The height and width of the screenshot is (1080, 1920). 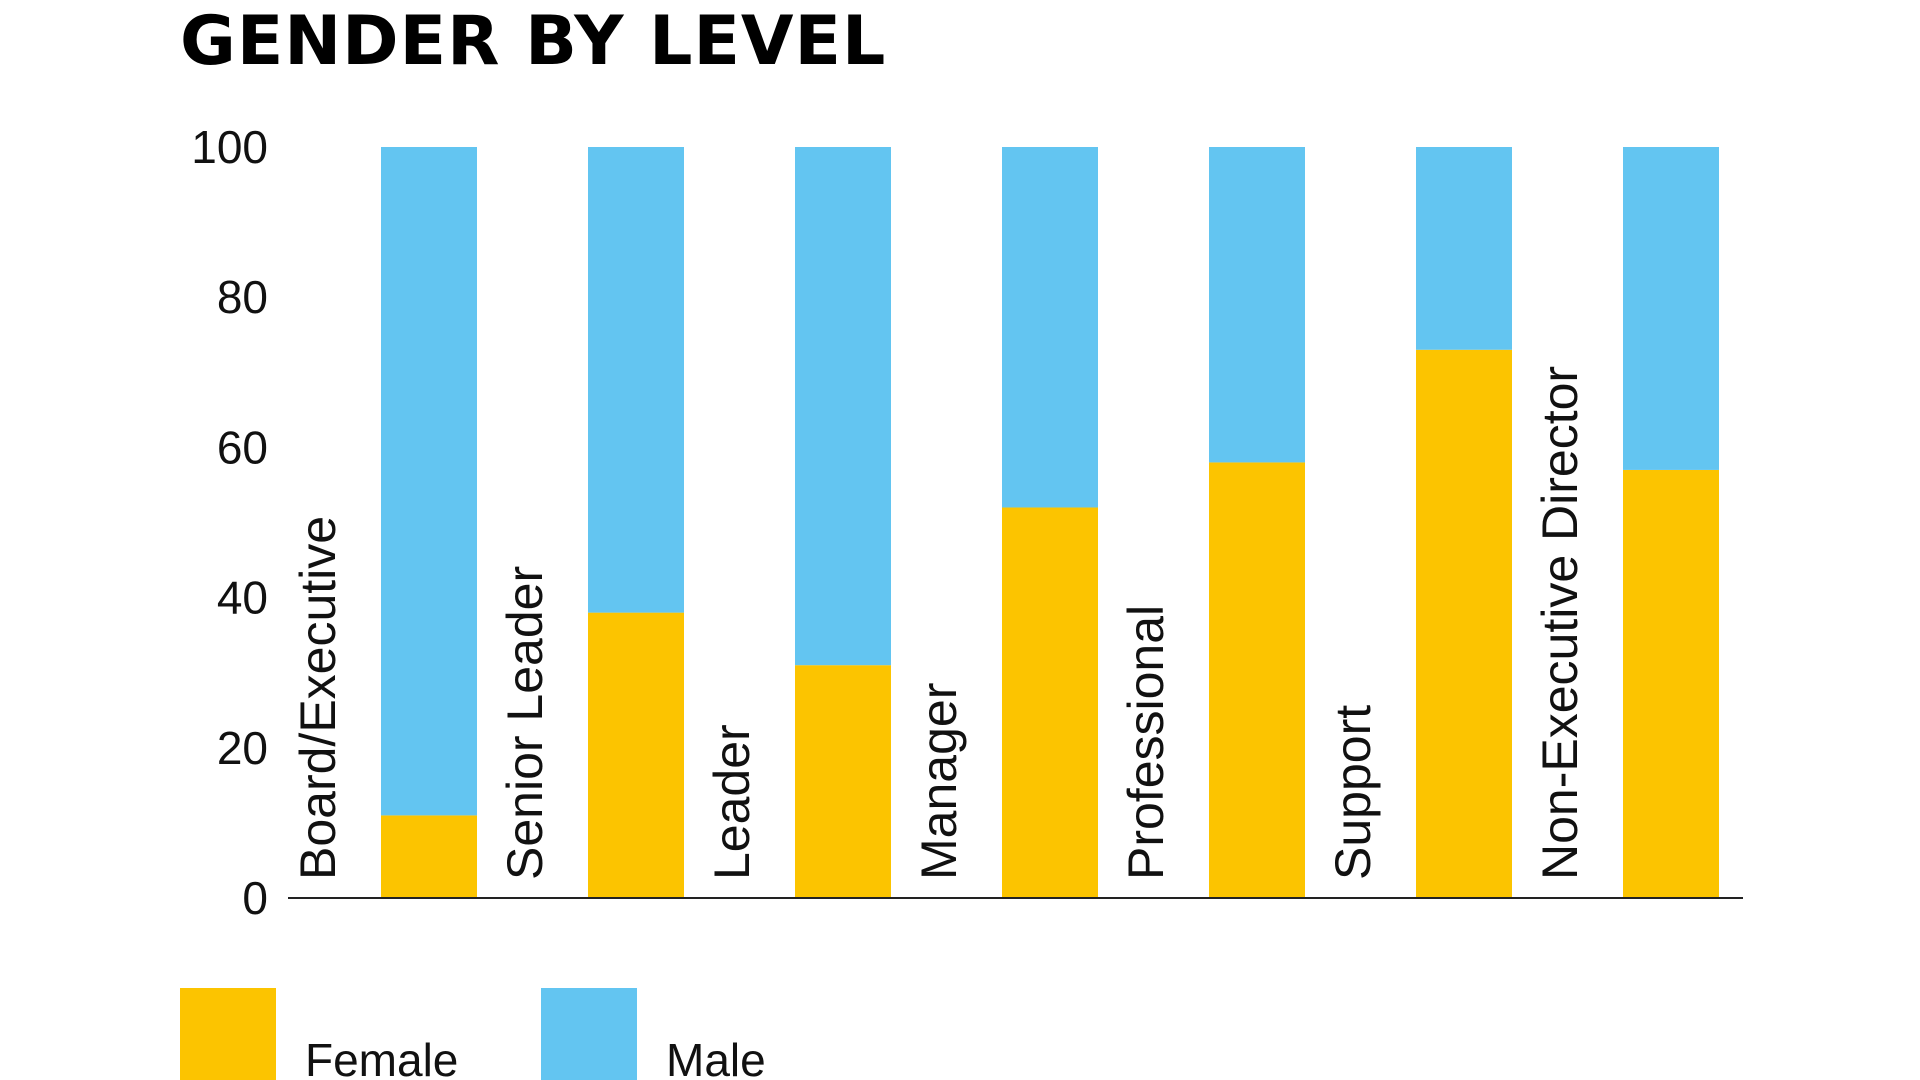 What do you see at coordinates (636, 755) in the screenshot?
I see `bar-female-senior-leader` at bounding box center [636, 755].